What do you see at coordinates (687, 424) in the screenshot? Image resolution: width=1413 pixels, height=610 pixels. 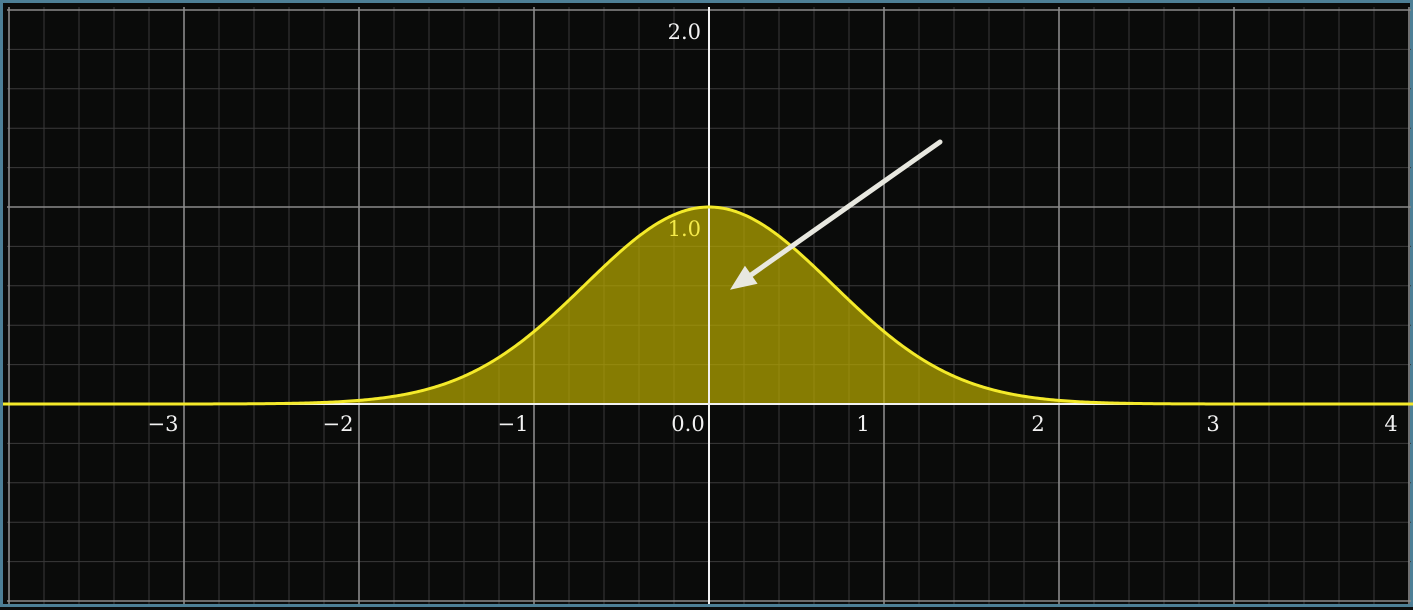 I see `x-tick-label: 0.0` at bounding box center [687, 424].